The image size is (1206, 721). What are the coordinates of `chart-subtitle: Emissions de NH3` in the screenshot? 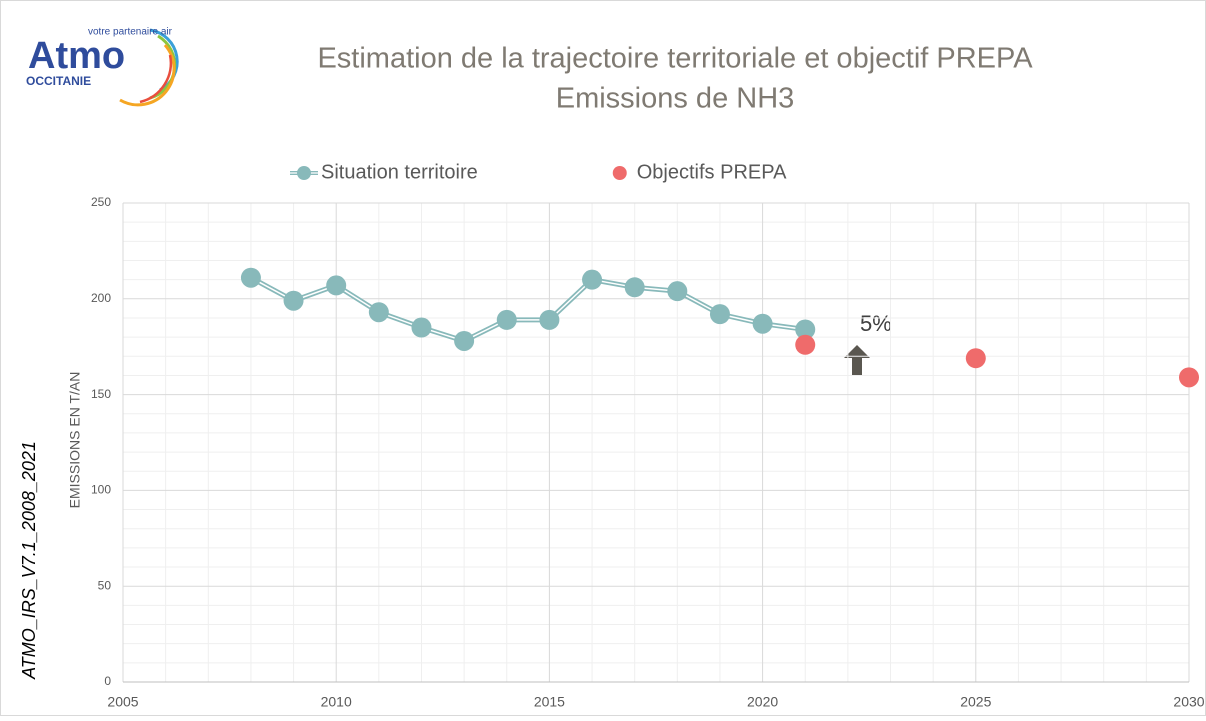 It's located at (675, 99).